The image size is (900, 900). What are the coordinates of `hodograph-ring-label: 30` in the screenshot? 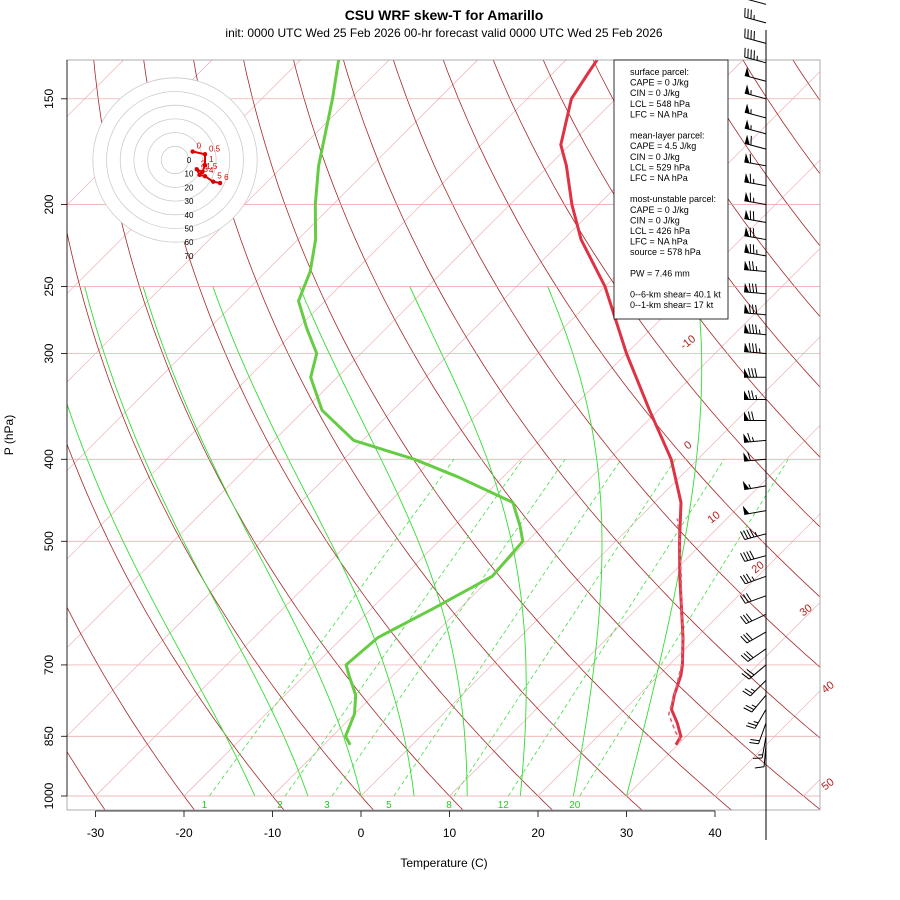 It's located at (189, 201).